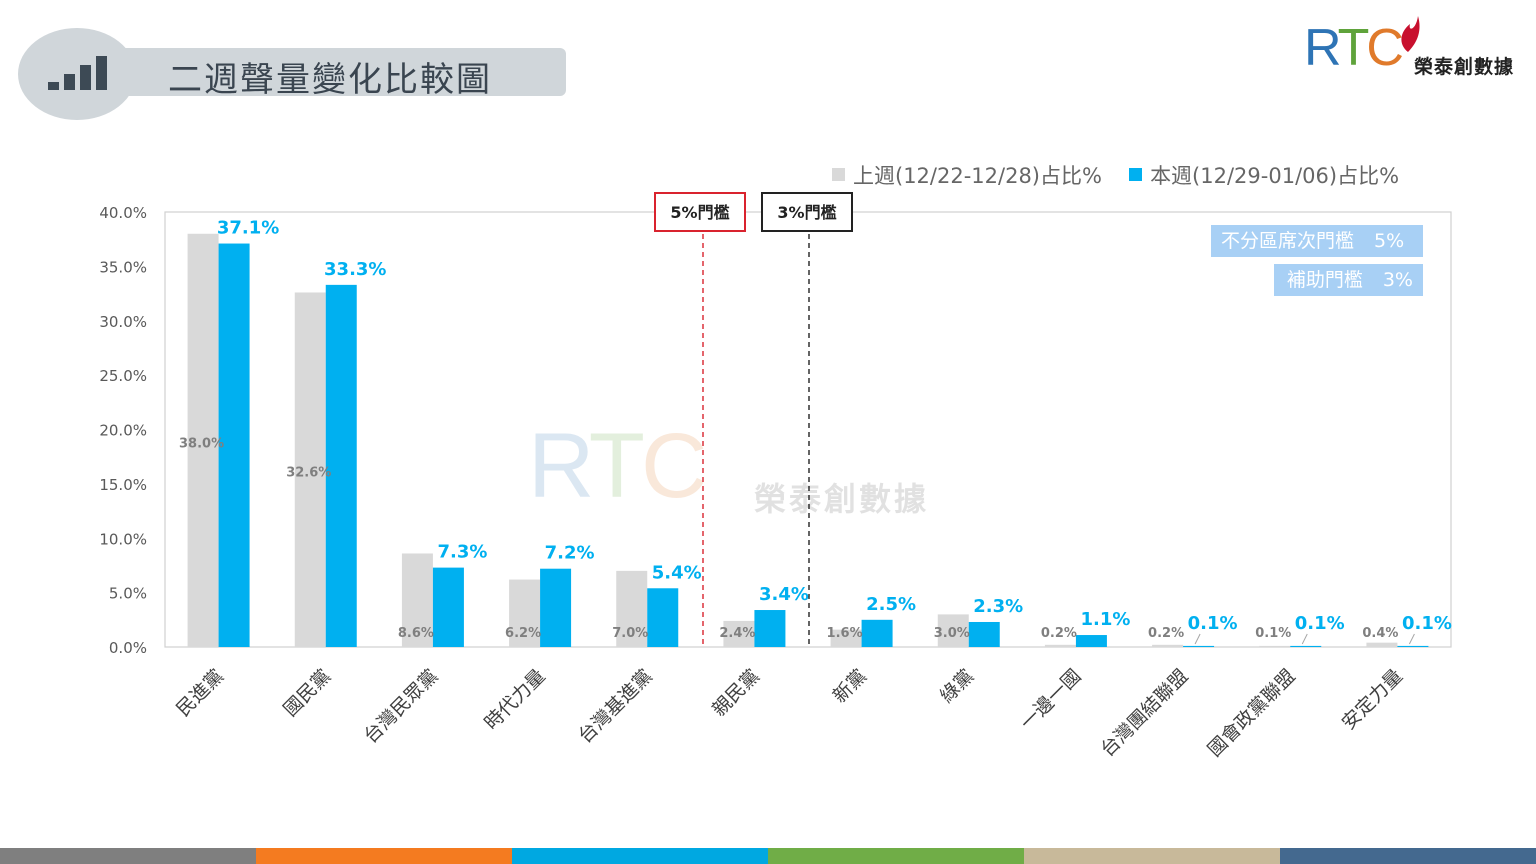 The width and height of the screenshot is (1536, 864). What do you see at coordinates (807, 212) in the screenshot?
I see `threshold-3-label: 3%門檻` at bounding box center [807, 212].